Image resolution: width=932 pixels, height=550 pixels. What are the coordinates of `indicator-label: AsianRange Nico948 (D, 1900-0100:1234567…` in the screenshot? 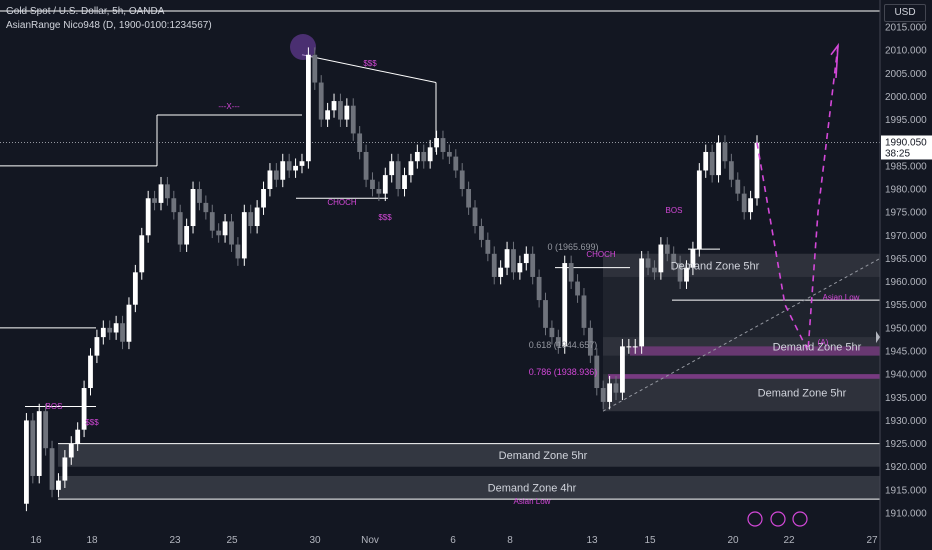 It's located at (109, 25).